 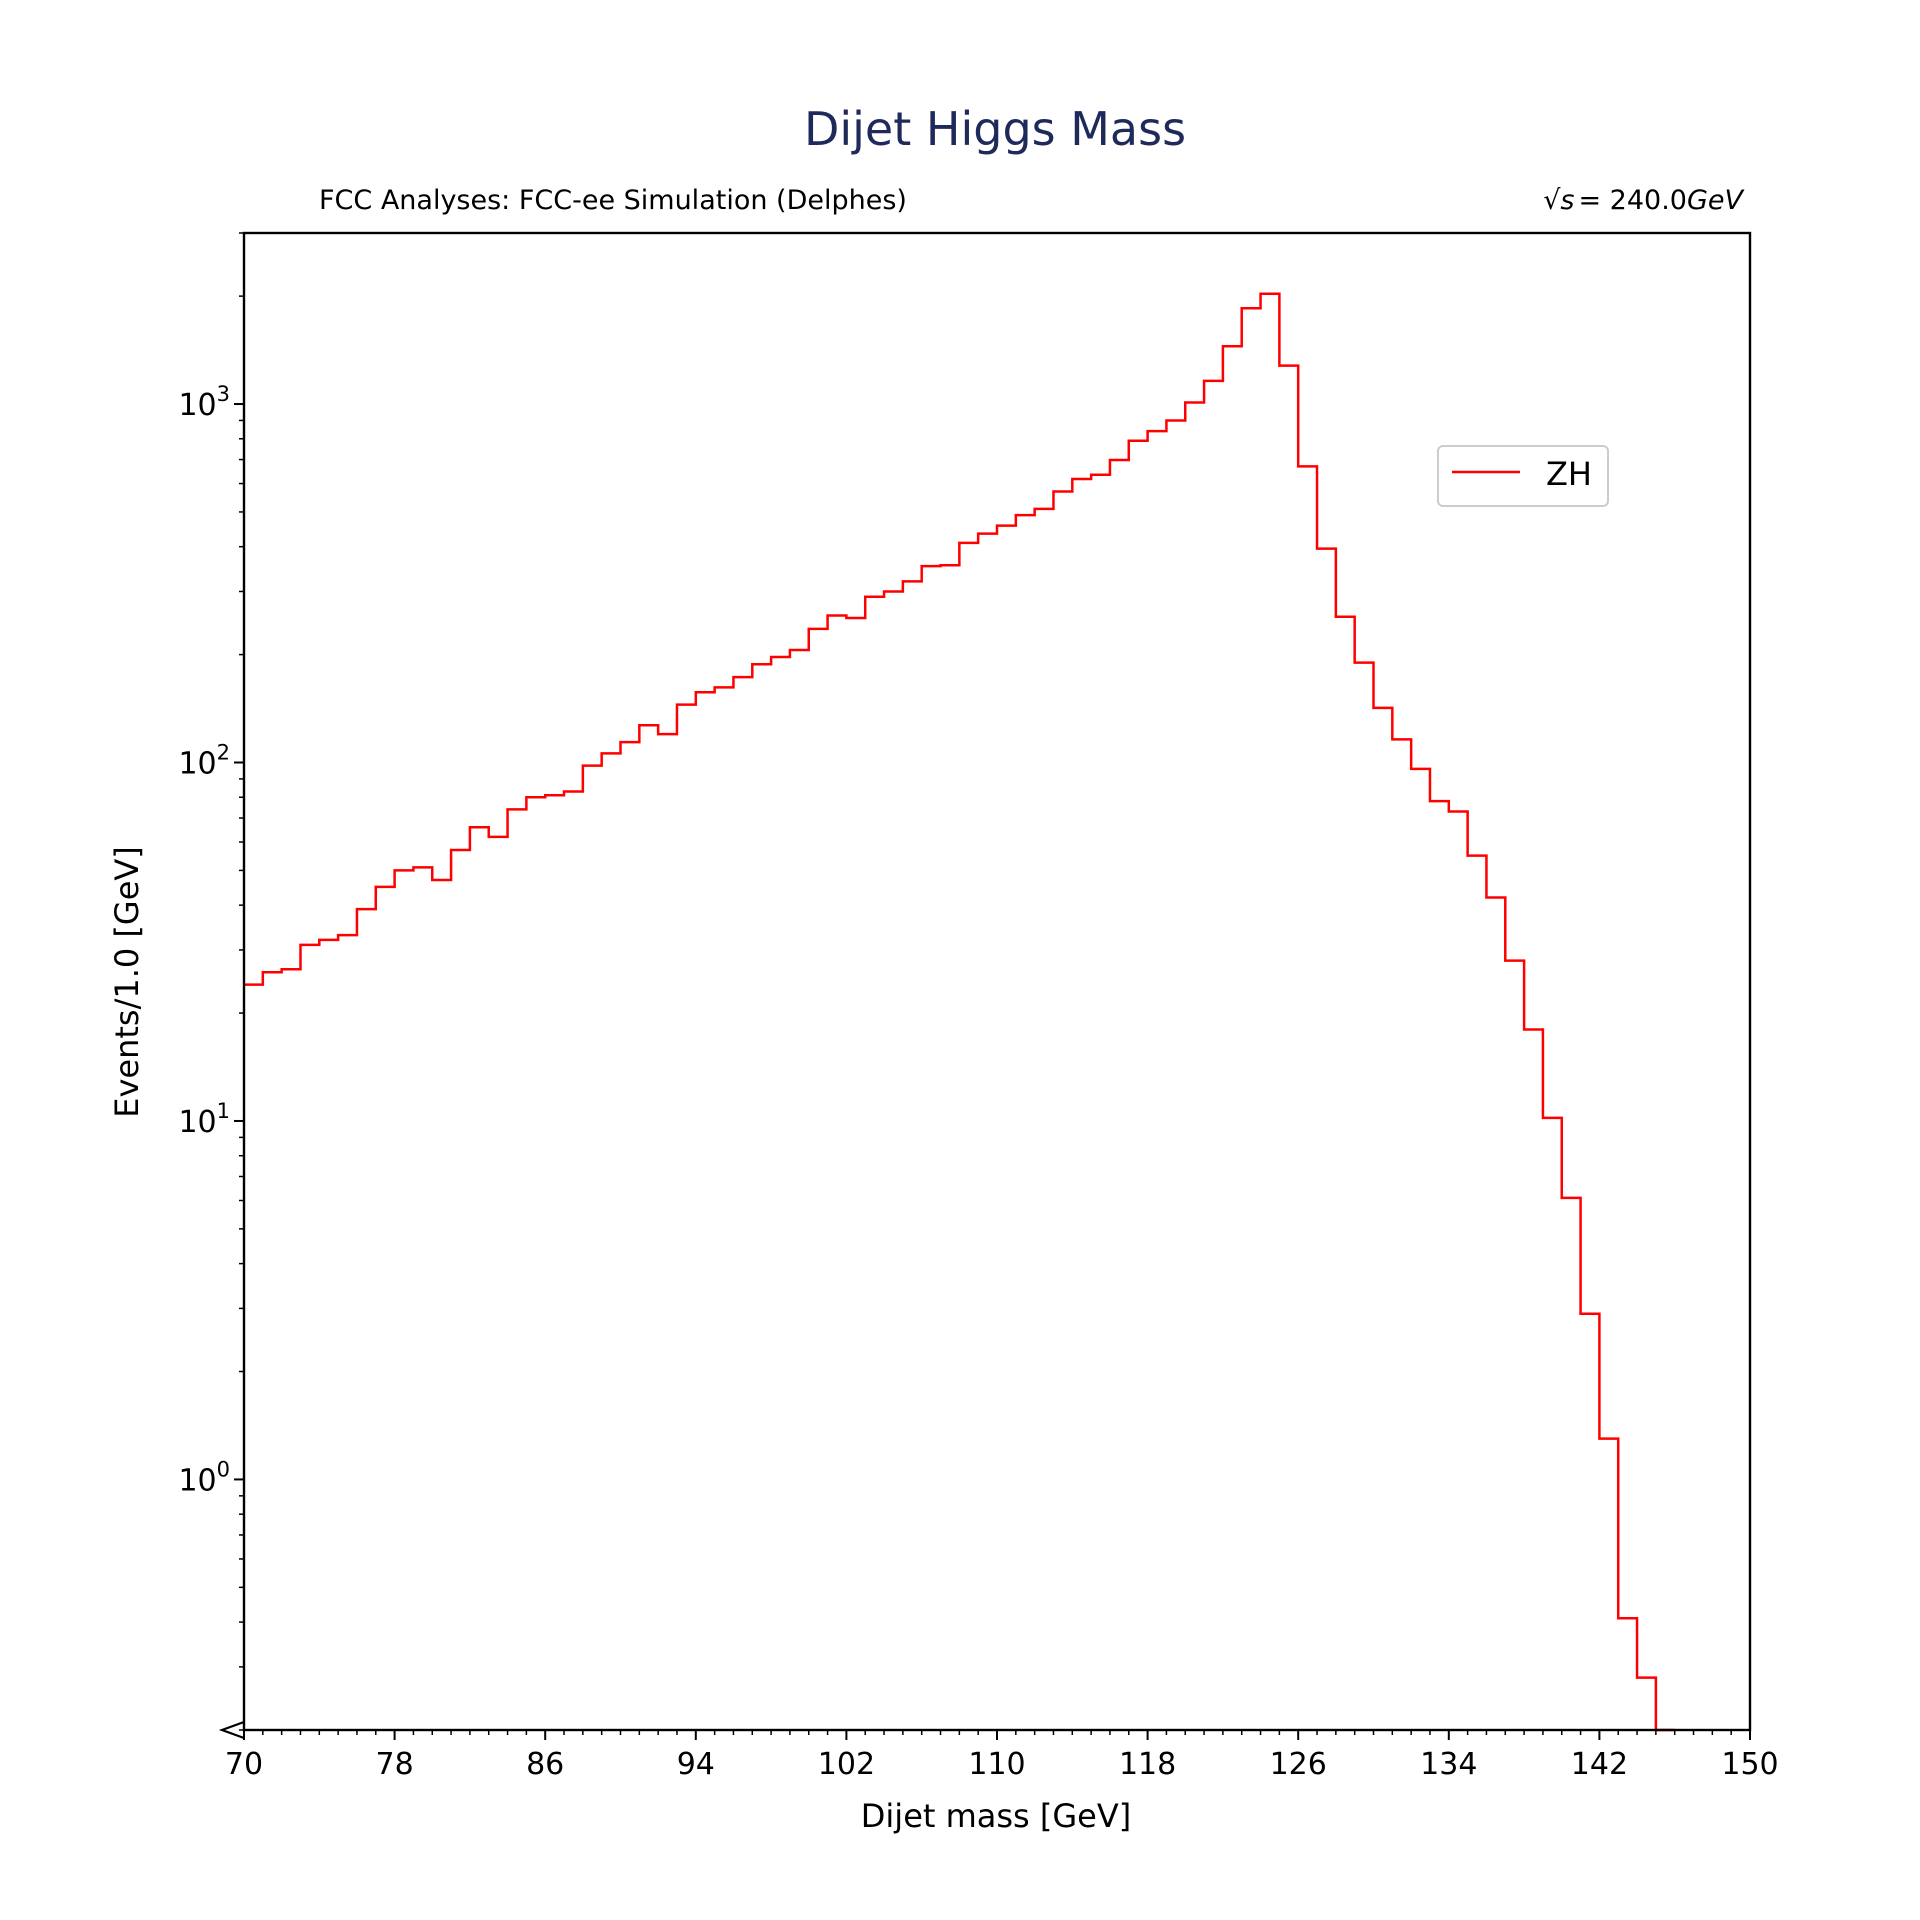 I want to click on y-ticks: 10⁰ 10¹ 10² 10³, so click(x=211, y=981).